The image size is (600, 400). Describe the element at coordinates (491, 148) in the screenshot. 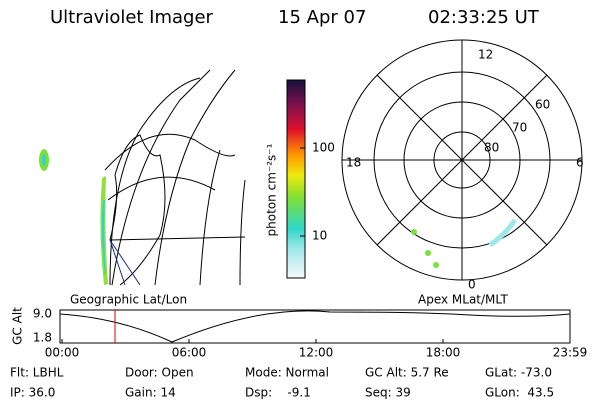

I see `mlat-label: 80` at that location.